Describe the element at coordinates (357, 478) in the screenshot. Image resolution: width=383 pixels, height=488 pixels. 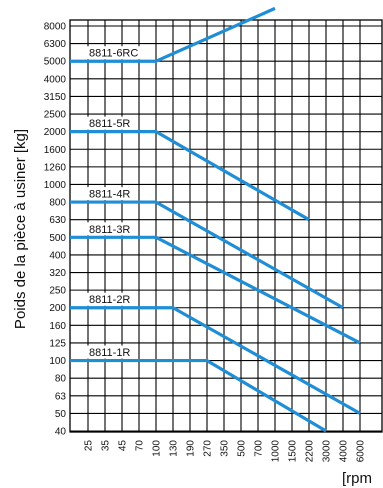
I see `x-axis-unit: [rpm` at that location.